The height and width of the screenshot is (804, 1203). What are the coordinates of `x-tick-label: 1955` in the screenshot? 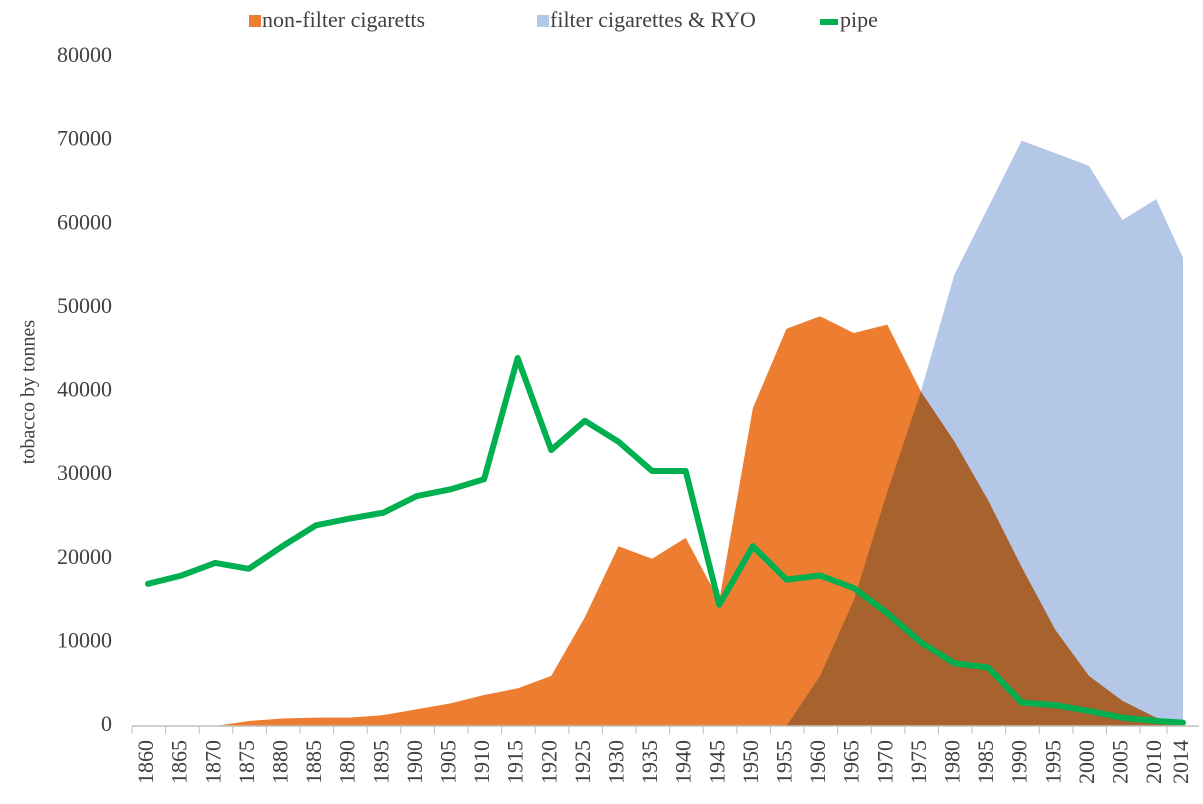 It's located at (784, 762).